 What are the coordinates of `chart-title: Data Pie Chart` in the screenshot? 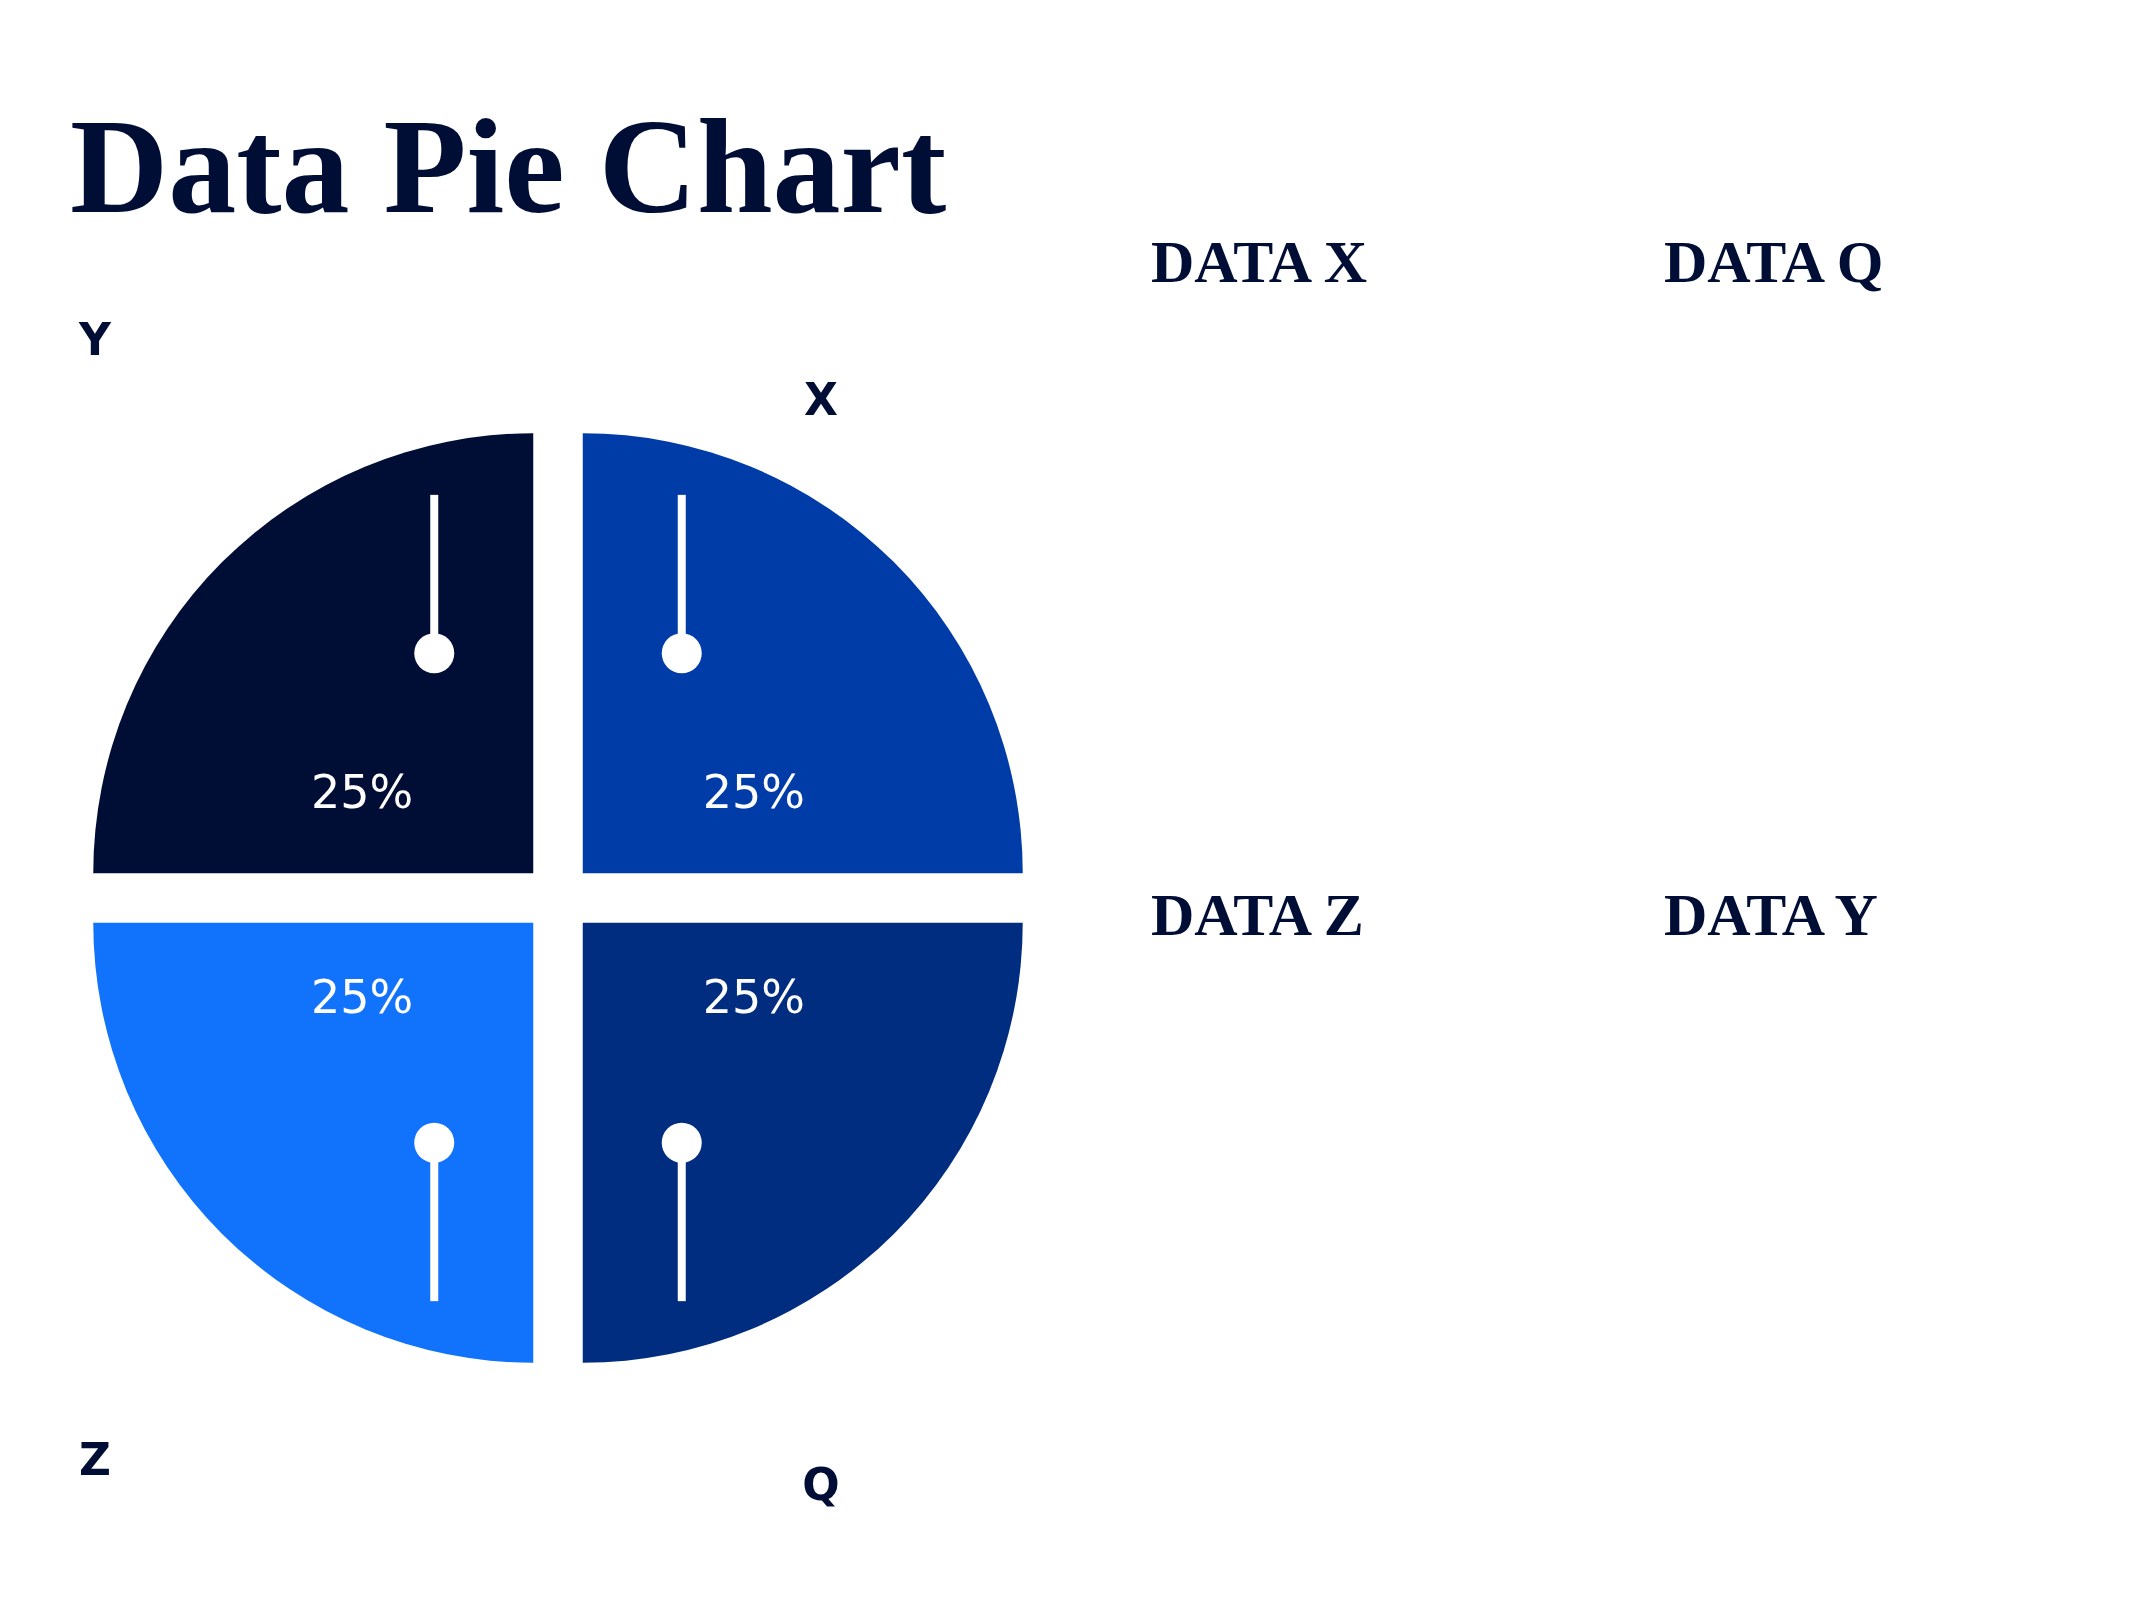 It's located at (508, 166).